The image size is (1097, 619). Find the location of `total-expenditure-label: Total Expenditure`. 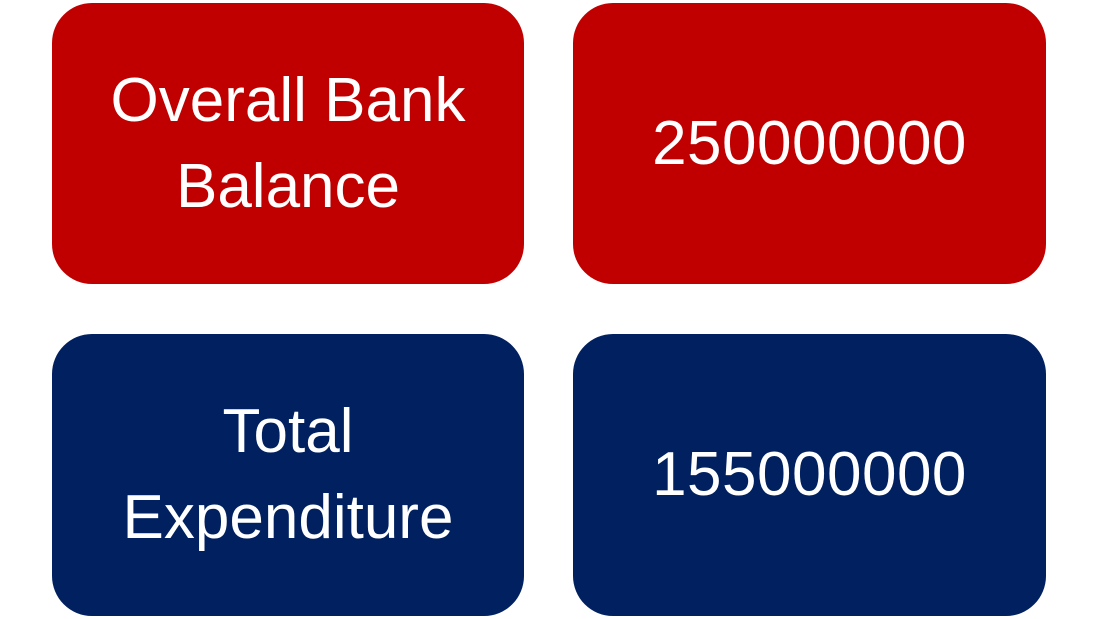

total-expenditure-label: Total Expenditure is located at coordinates (288, 475).